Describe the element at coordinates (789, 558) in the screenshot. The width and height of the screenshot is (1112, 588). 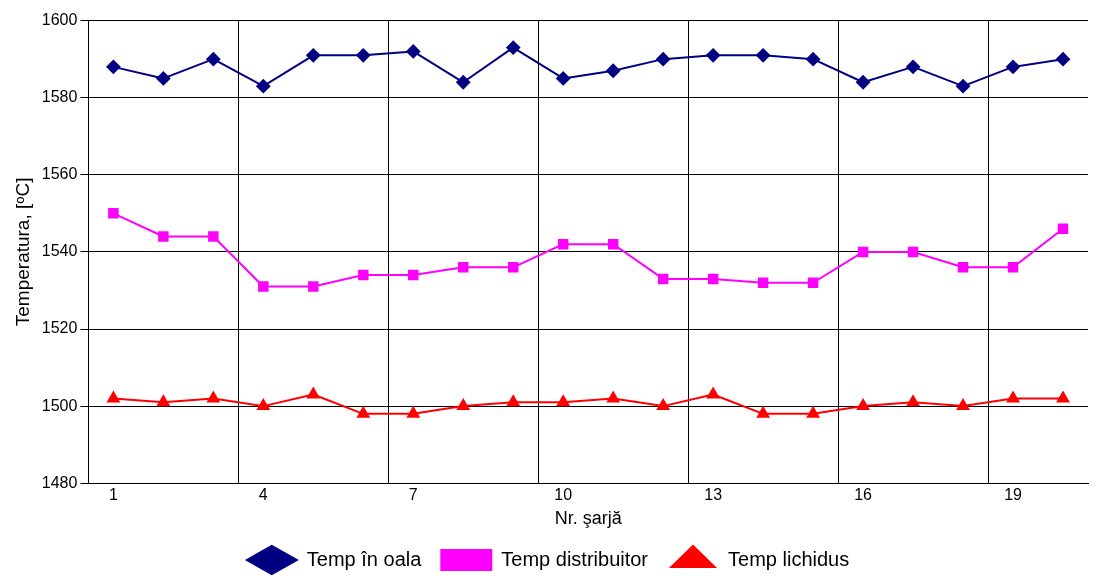
I see `legend-label: Temp lichidus` at that location.